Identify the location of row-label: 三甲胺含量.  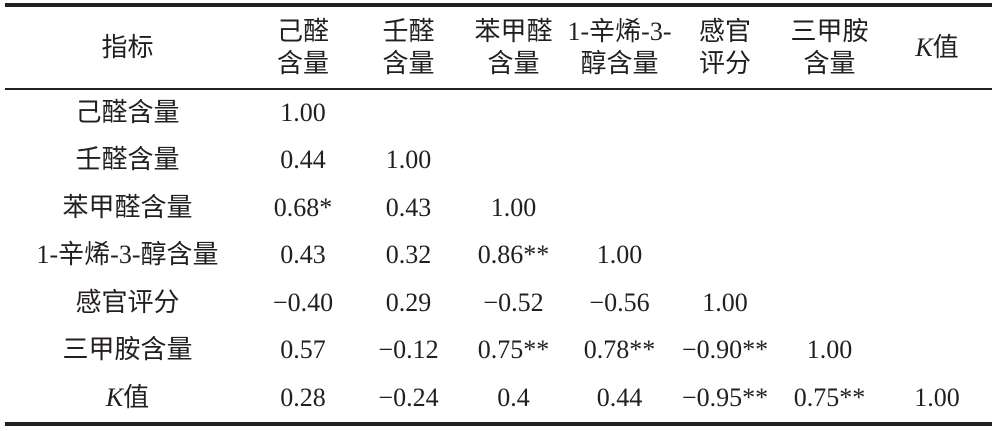
(127, 351).